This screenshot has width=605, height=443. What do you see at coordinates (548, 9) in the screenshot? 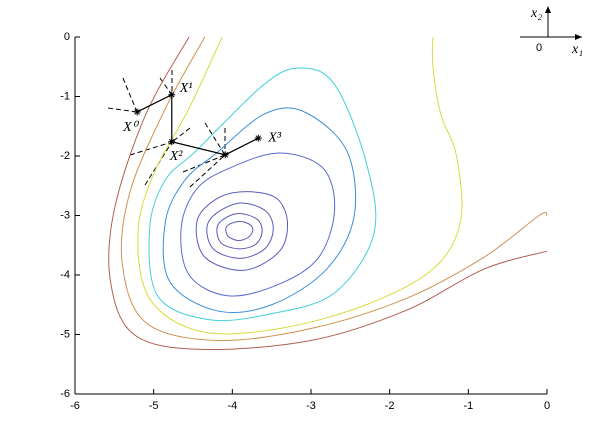
I see `indicator-y-arrow` at bounding box center [548, 9].